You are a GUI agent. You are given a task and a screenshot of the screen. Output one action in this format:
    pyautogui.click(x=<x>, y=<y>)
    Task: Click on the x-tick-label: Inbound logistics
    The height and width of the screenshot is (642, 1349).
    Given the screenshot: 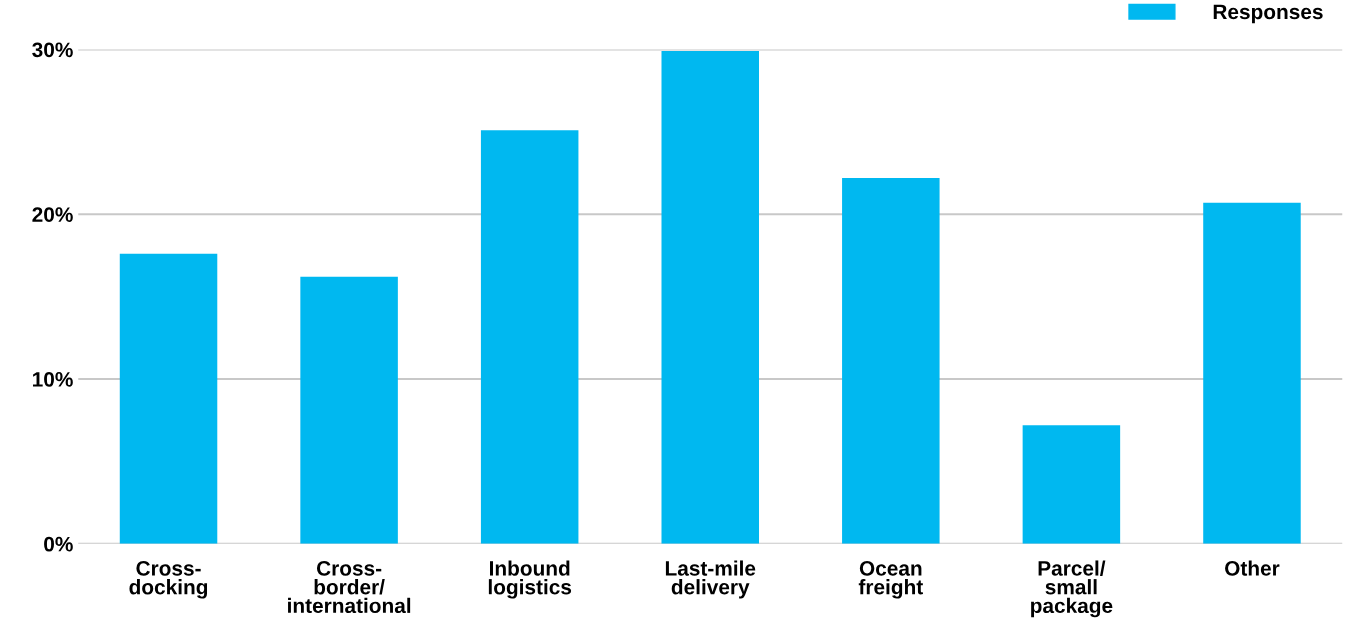 What is the action you would take?
    pyautogui.click(x=530, y=579)
    